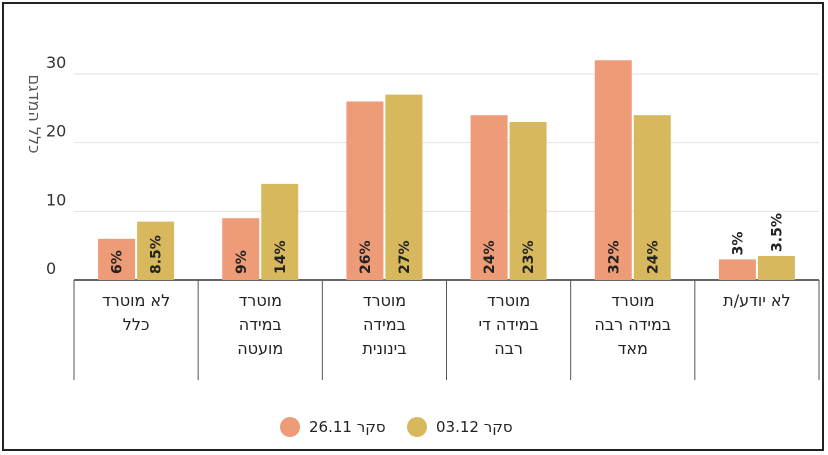 This screenshot has width=828, height=455. I want to click on x-tick-label: כלל, so click(136, 324).